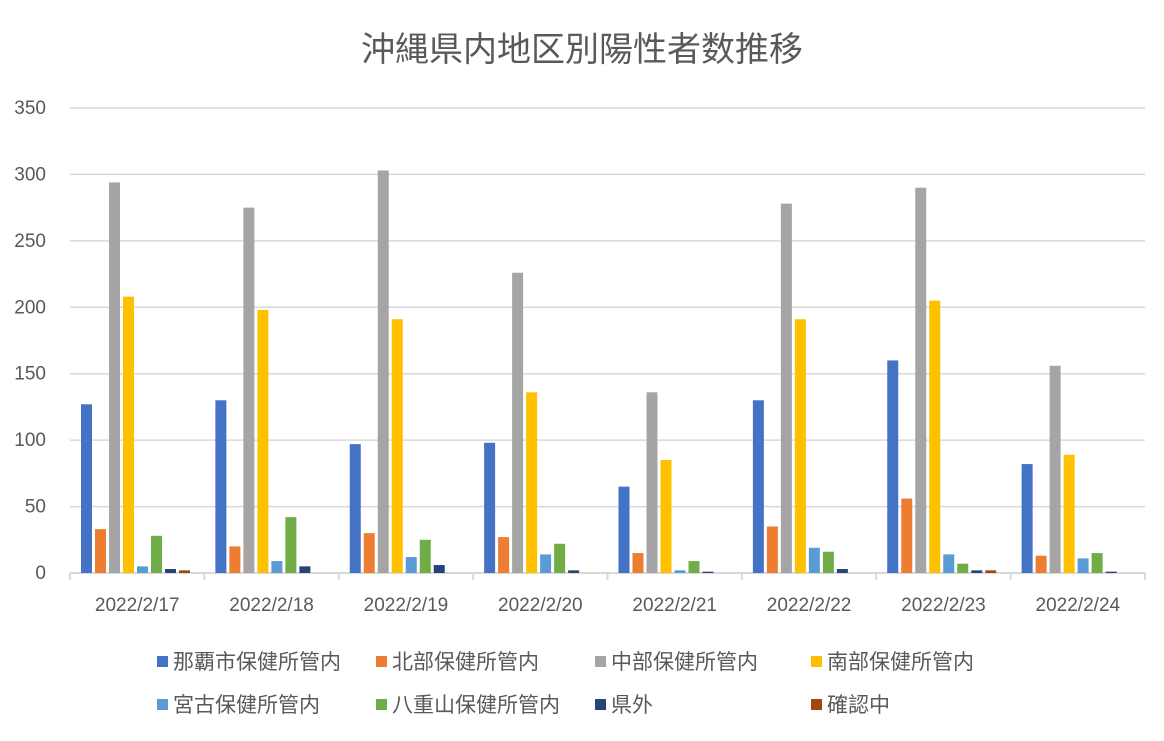 The height and width of the screenshot is (741, 1164). Describe the element at coordinates (439, 569) in the screenshot. I see `bar-7-2022/2/19` at that location.